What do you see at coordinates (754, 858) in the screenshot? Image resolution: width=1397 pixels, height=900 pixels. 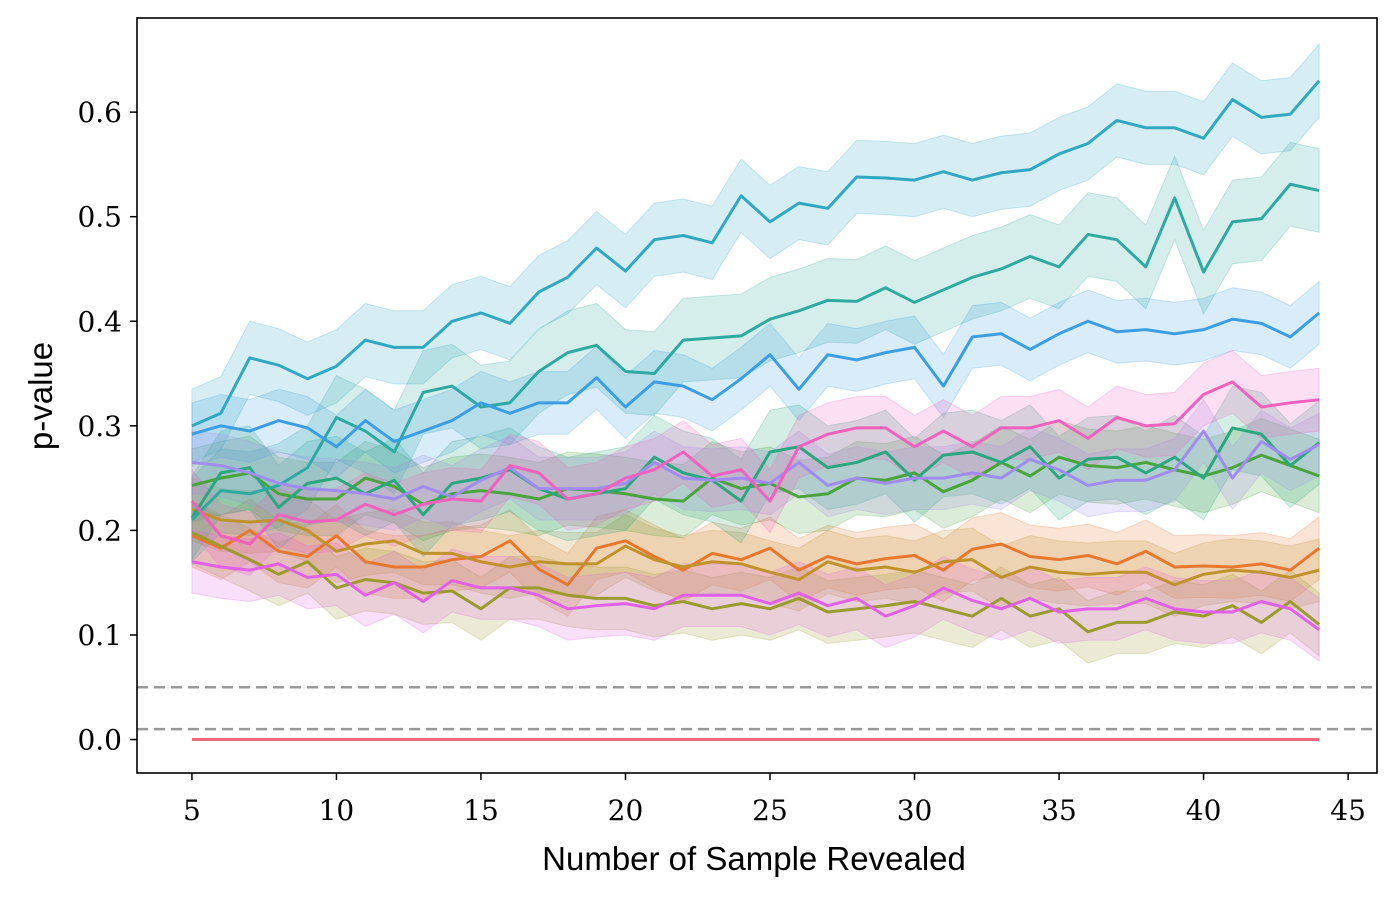 I see `x-axis-label: Number of Sample Revealed` at bounding box center [754, 858].